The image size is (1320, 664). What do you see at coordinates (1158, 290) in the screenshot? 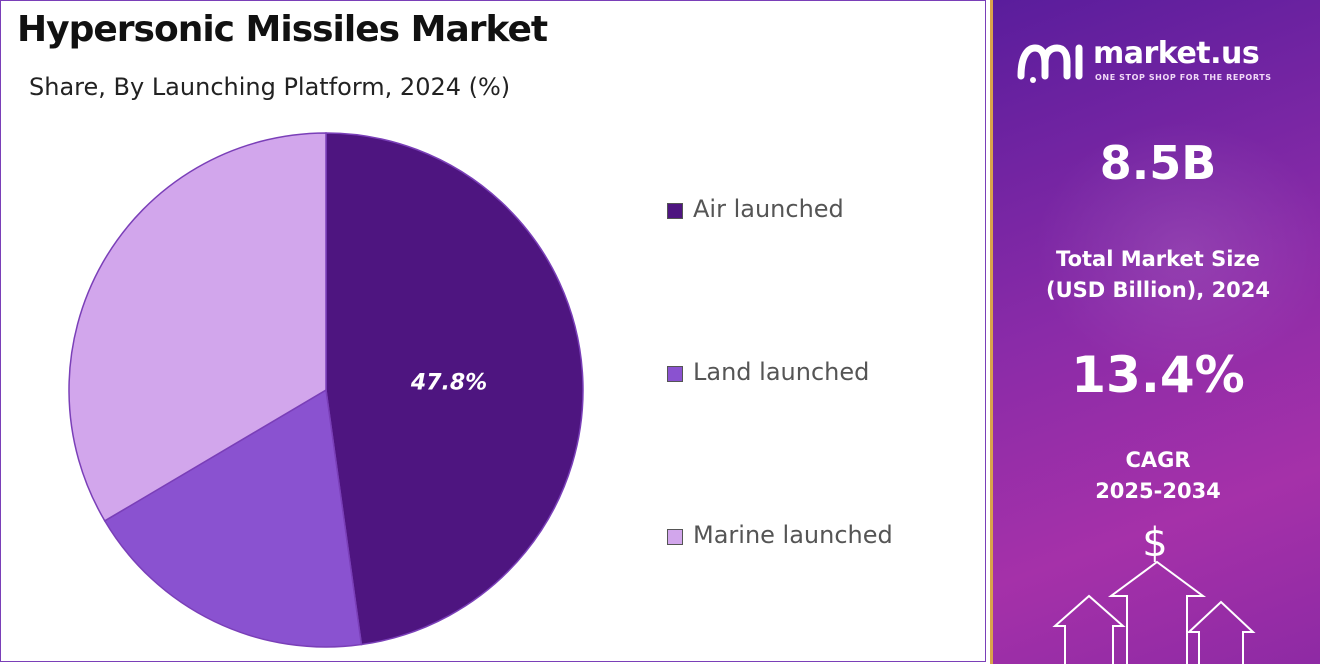
I see `market-size-label-line2: (USD Billion), 2024` at bounding box center [1158, 290].